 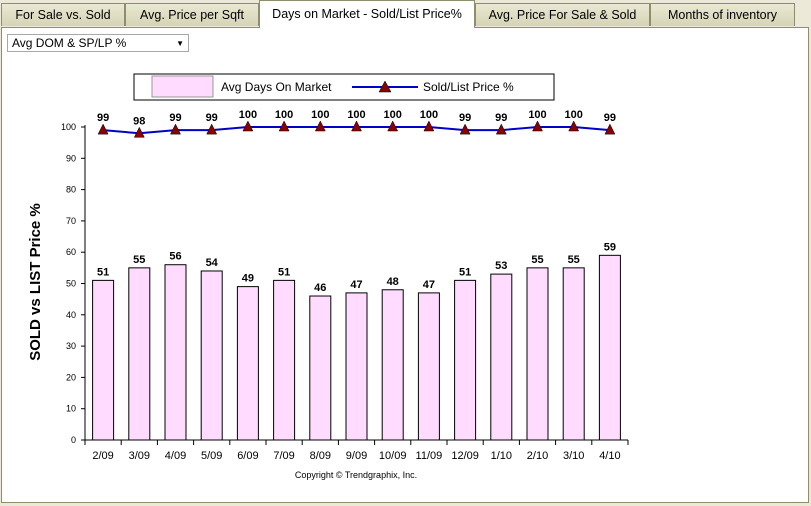 What do you see at coordinates (393, 282) in the screenshot?
I see `bar-data-label: 48` at bounding box center [393, 282].